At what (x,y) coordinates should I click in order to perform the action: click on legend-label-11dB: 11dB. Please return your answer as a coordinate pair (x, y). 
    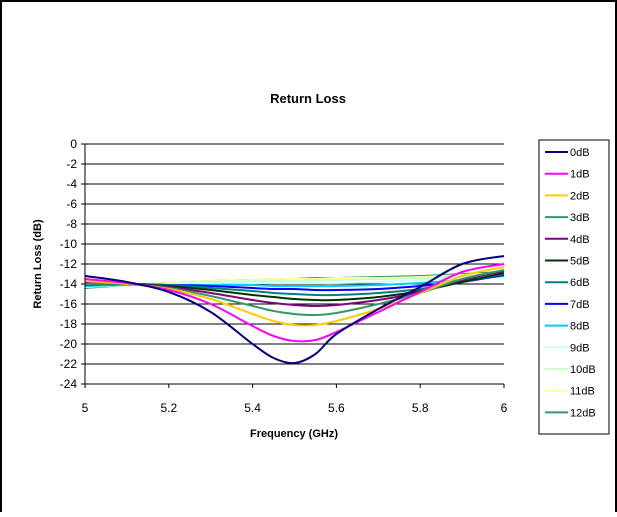
    Looking at the image, I should click on (582, 392).